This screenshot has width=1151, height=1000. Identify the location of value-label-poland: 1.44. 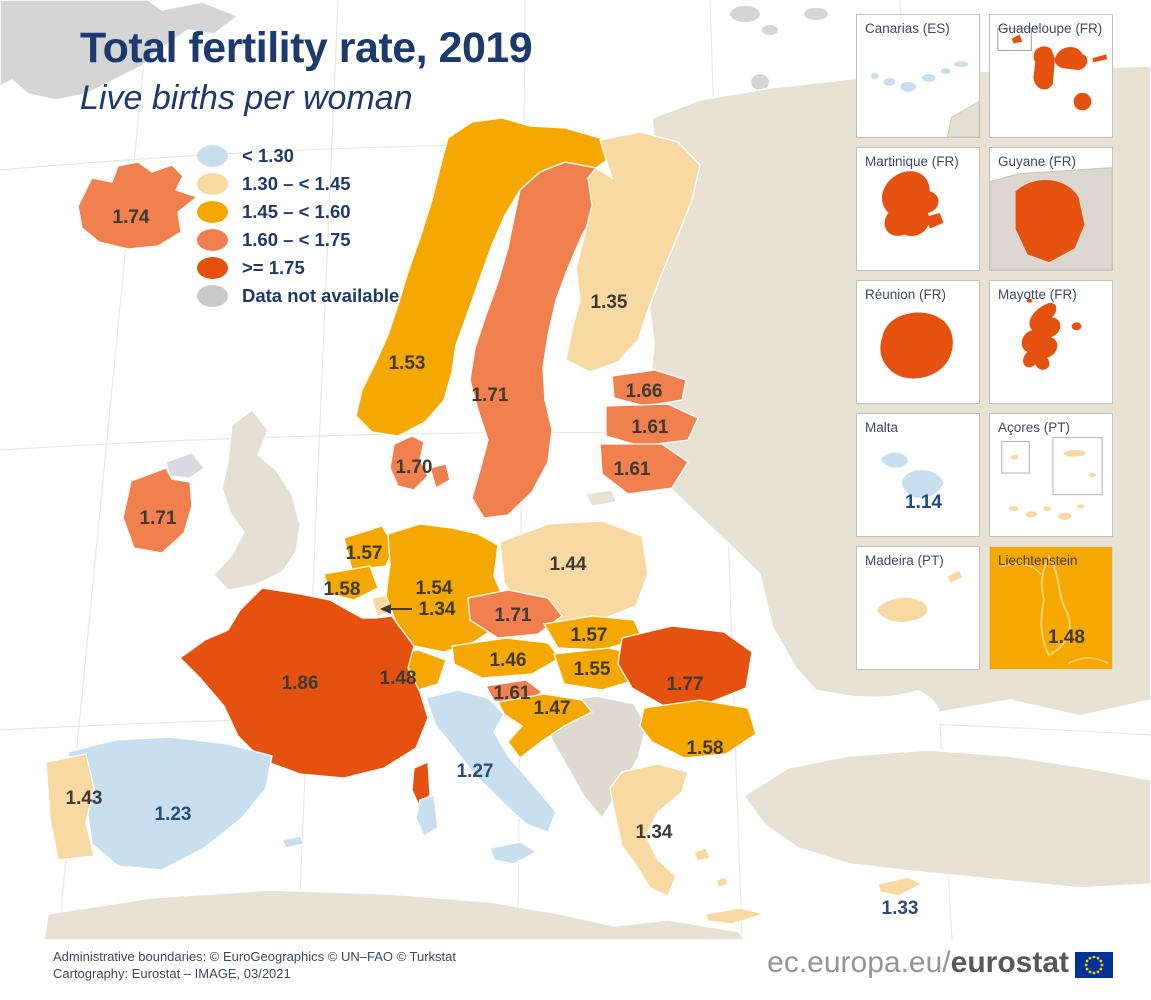
(568, 564).